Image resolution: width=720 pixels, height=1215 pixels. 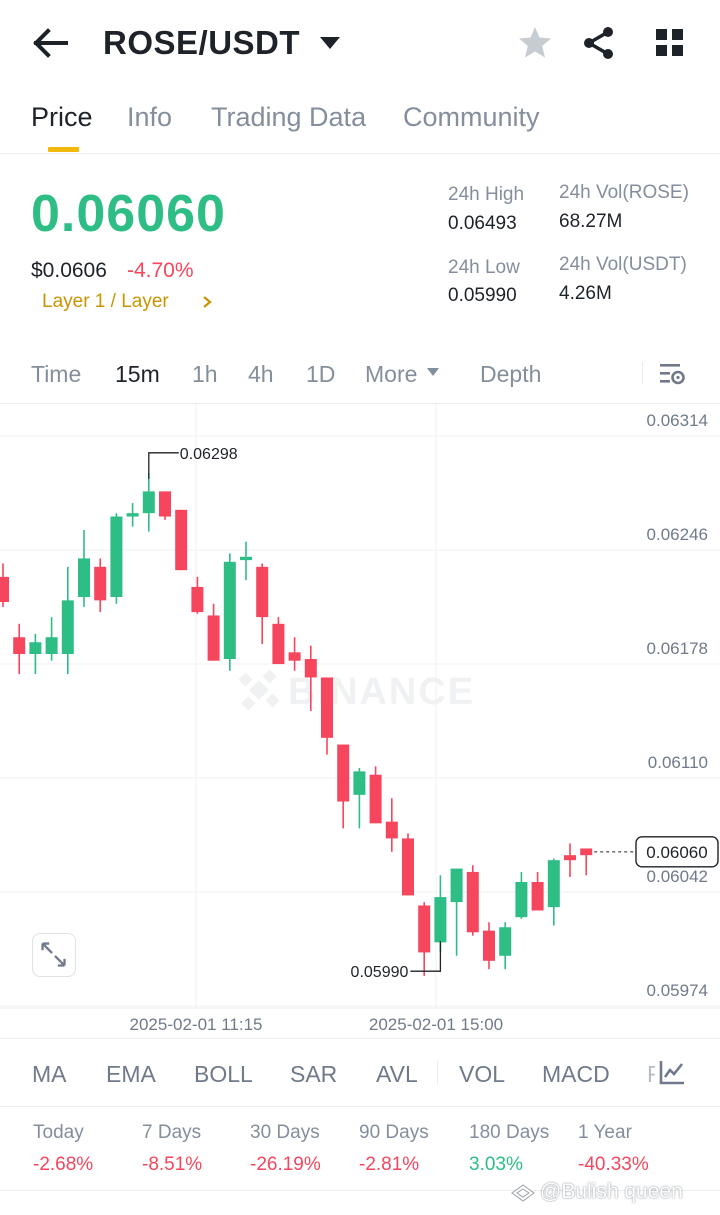 What do you see at coordinates (54, 955) in the screenshot?
I see `expand-chart-button` at bounding box center [54, 955].